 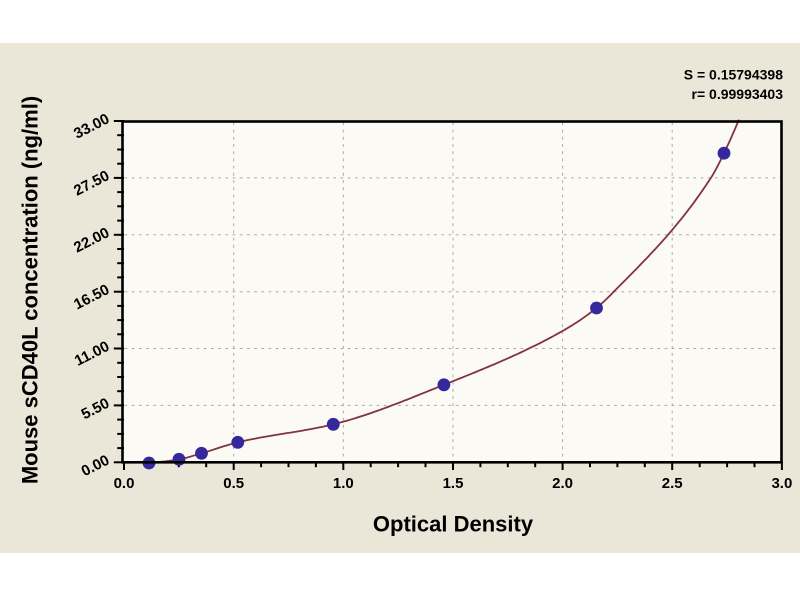 What do you see at coordinates (453, 524) in the screenshot?
I see `svg-text: Optical Density` at bounding box center [453, 524].